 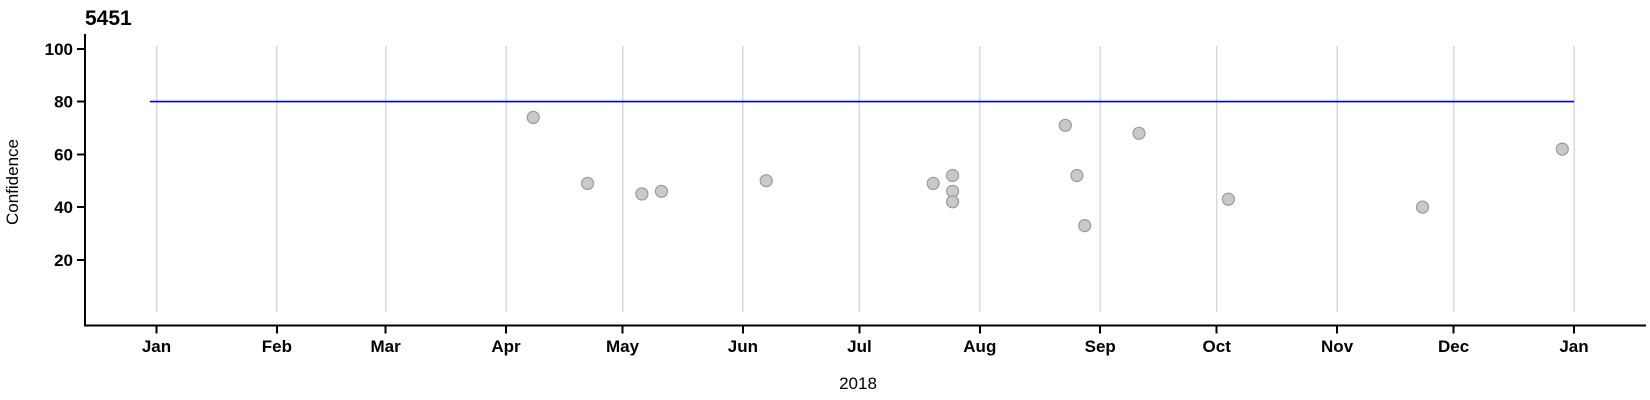 I want to click on x-tick-label: Nov, so click(x=1337, y=346).